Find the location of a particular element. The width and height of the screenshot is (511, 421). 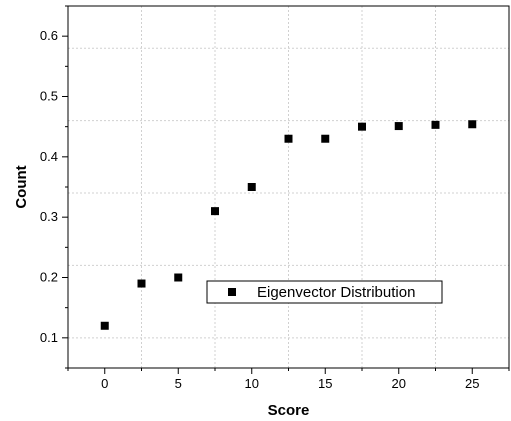

x-tick-label: 5 is located at coordinates (178, 383).